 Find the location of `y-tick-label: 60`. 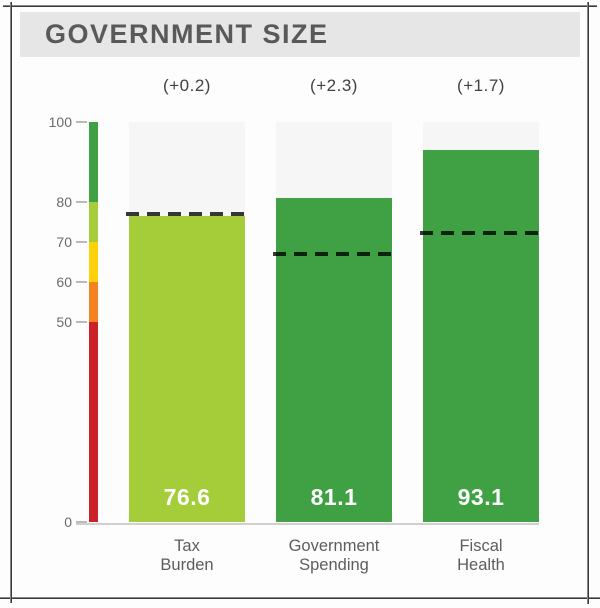

y-tick-label: 60 is located at coordinates (64, 282).